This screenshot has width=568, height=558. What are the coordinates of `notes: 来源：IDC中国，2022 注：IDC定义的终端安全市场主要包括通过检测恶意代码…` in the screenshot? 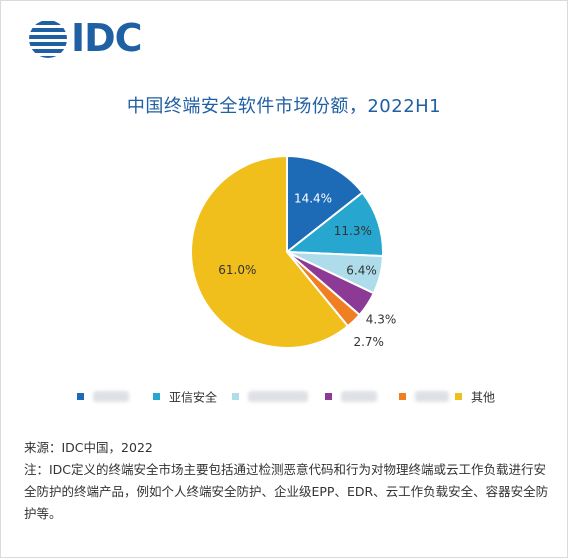 It's located at (289, 481).